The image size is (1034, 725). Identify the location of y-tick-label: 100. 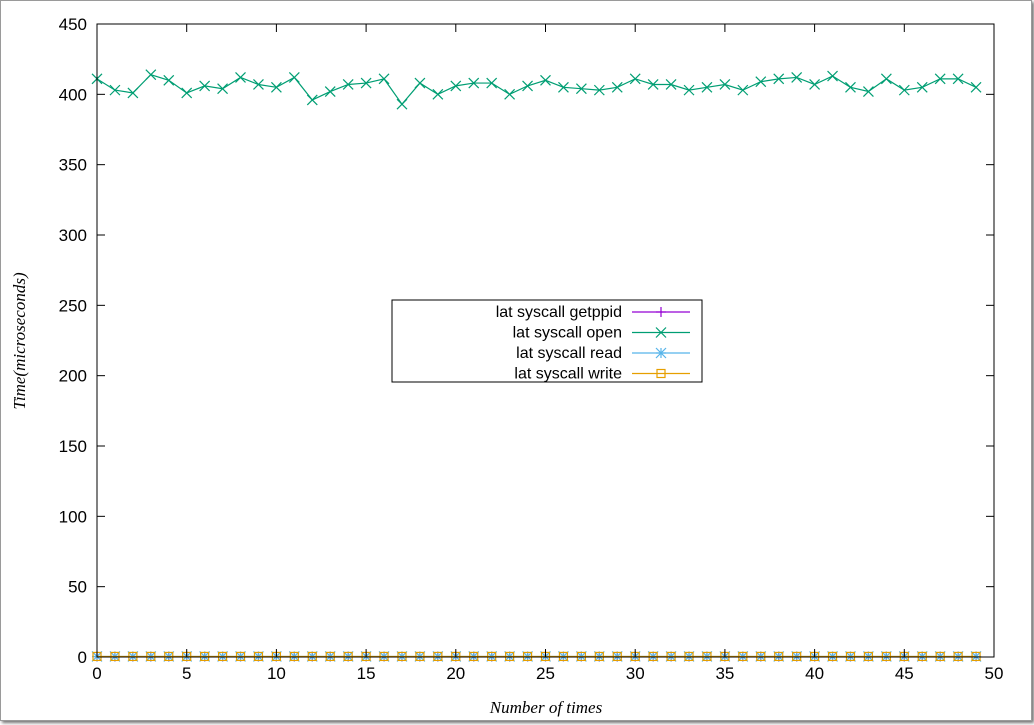
(73, 516).